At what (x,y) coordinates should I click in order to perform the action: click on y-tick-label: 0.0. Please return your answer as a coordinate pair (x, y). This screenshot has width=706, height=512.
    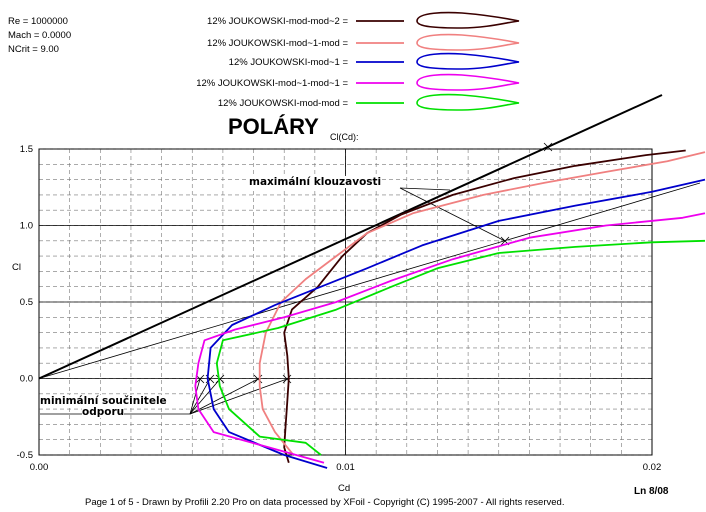
    Looking at the image, I should click on (26, 379).